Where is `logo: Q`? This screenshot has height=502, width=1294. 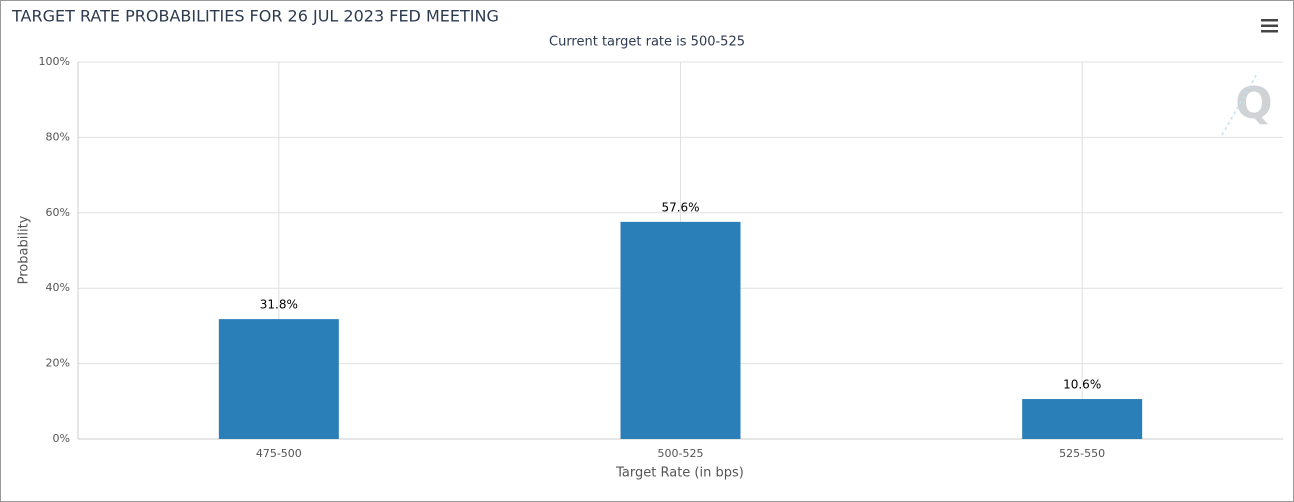 logo: Q is located at coordinates (1247, 103).